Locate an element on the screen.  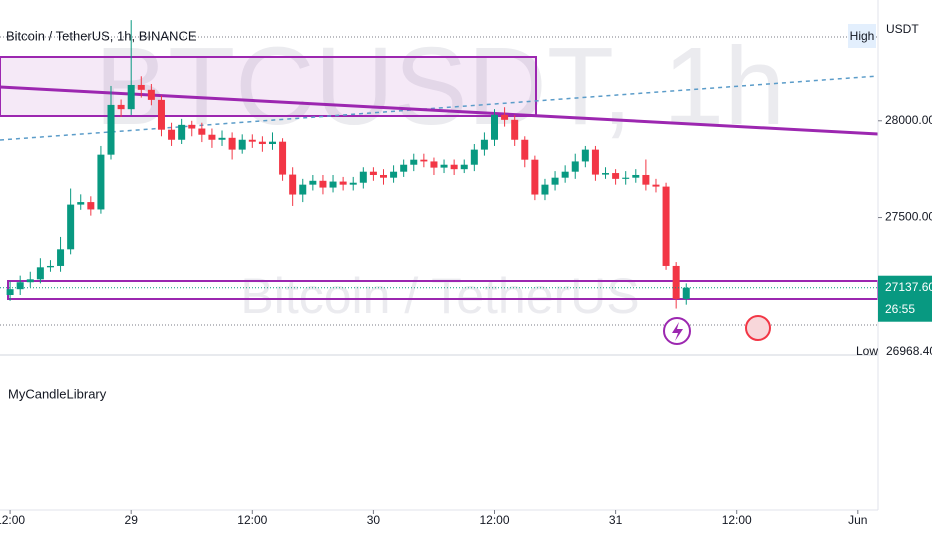
currency: USDT is located at coordinates (902, 29).